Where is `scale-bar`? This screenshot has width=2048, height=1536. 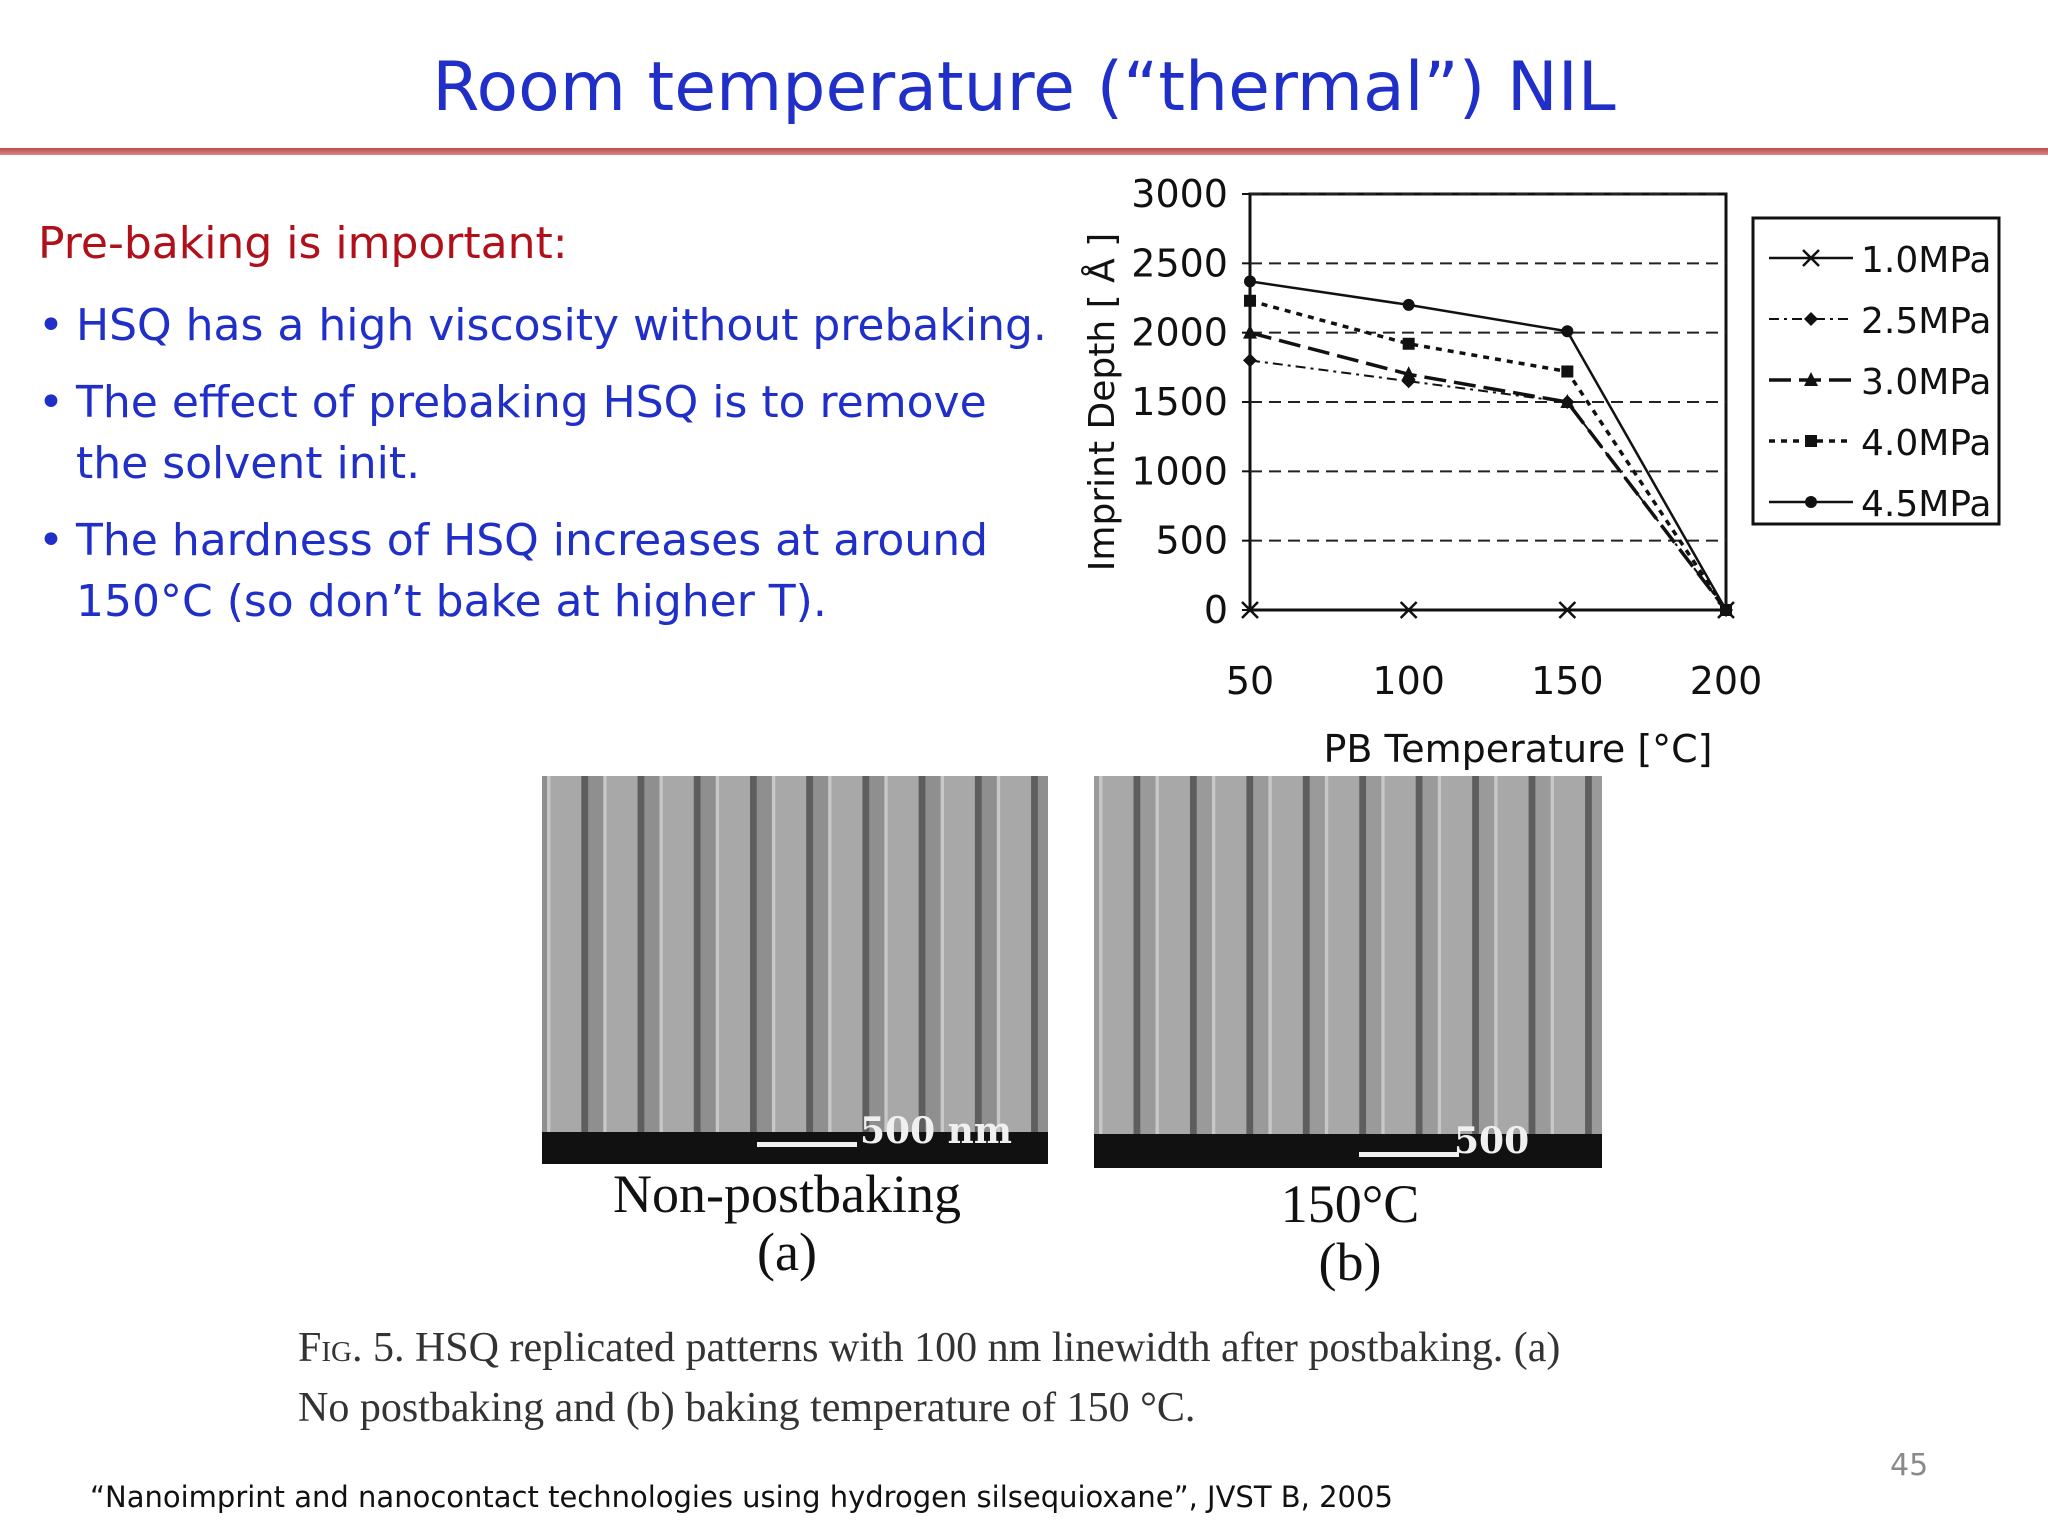 scale-bar is located at coordinates (1409, 1154).